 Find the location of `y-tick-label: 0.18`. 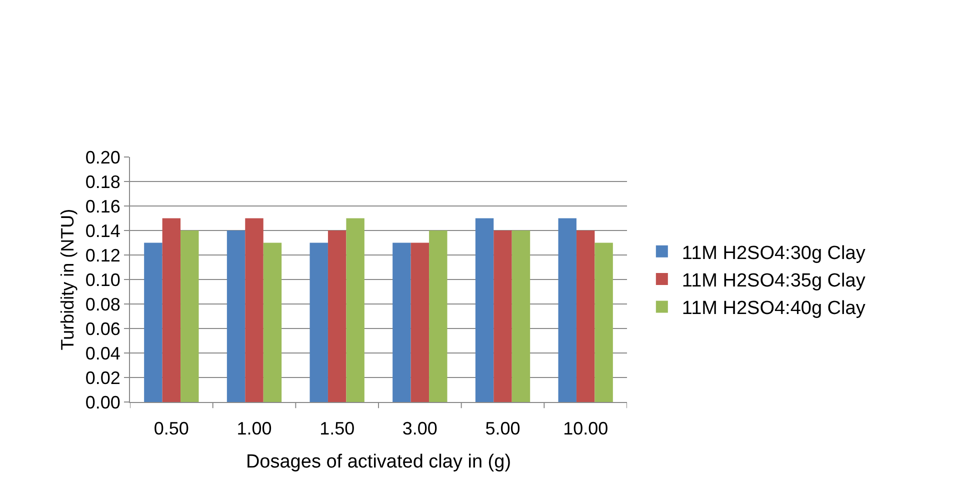

y-tick-label: 0.18 is located at coordinates (102, 182).